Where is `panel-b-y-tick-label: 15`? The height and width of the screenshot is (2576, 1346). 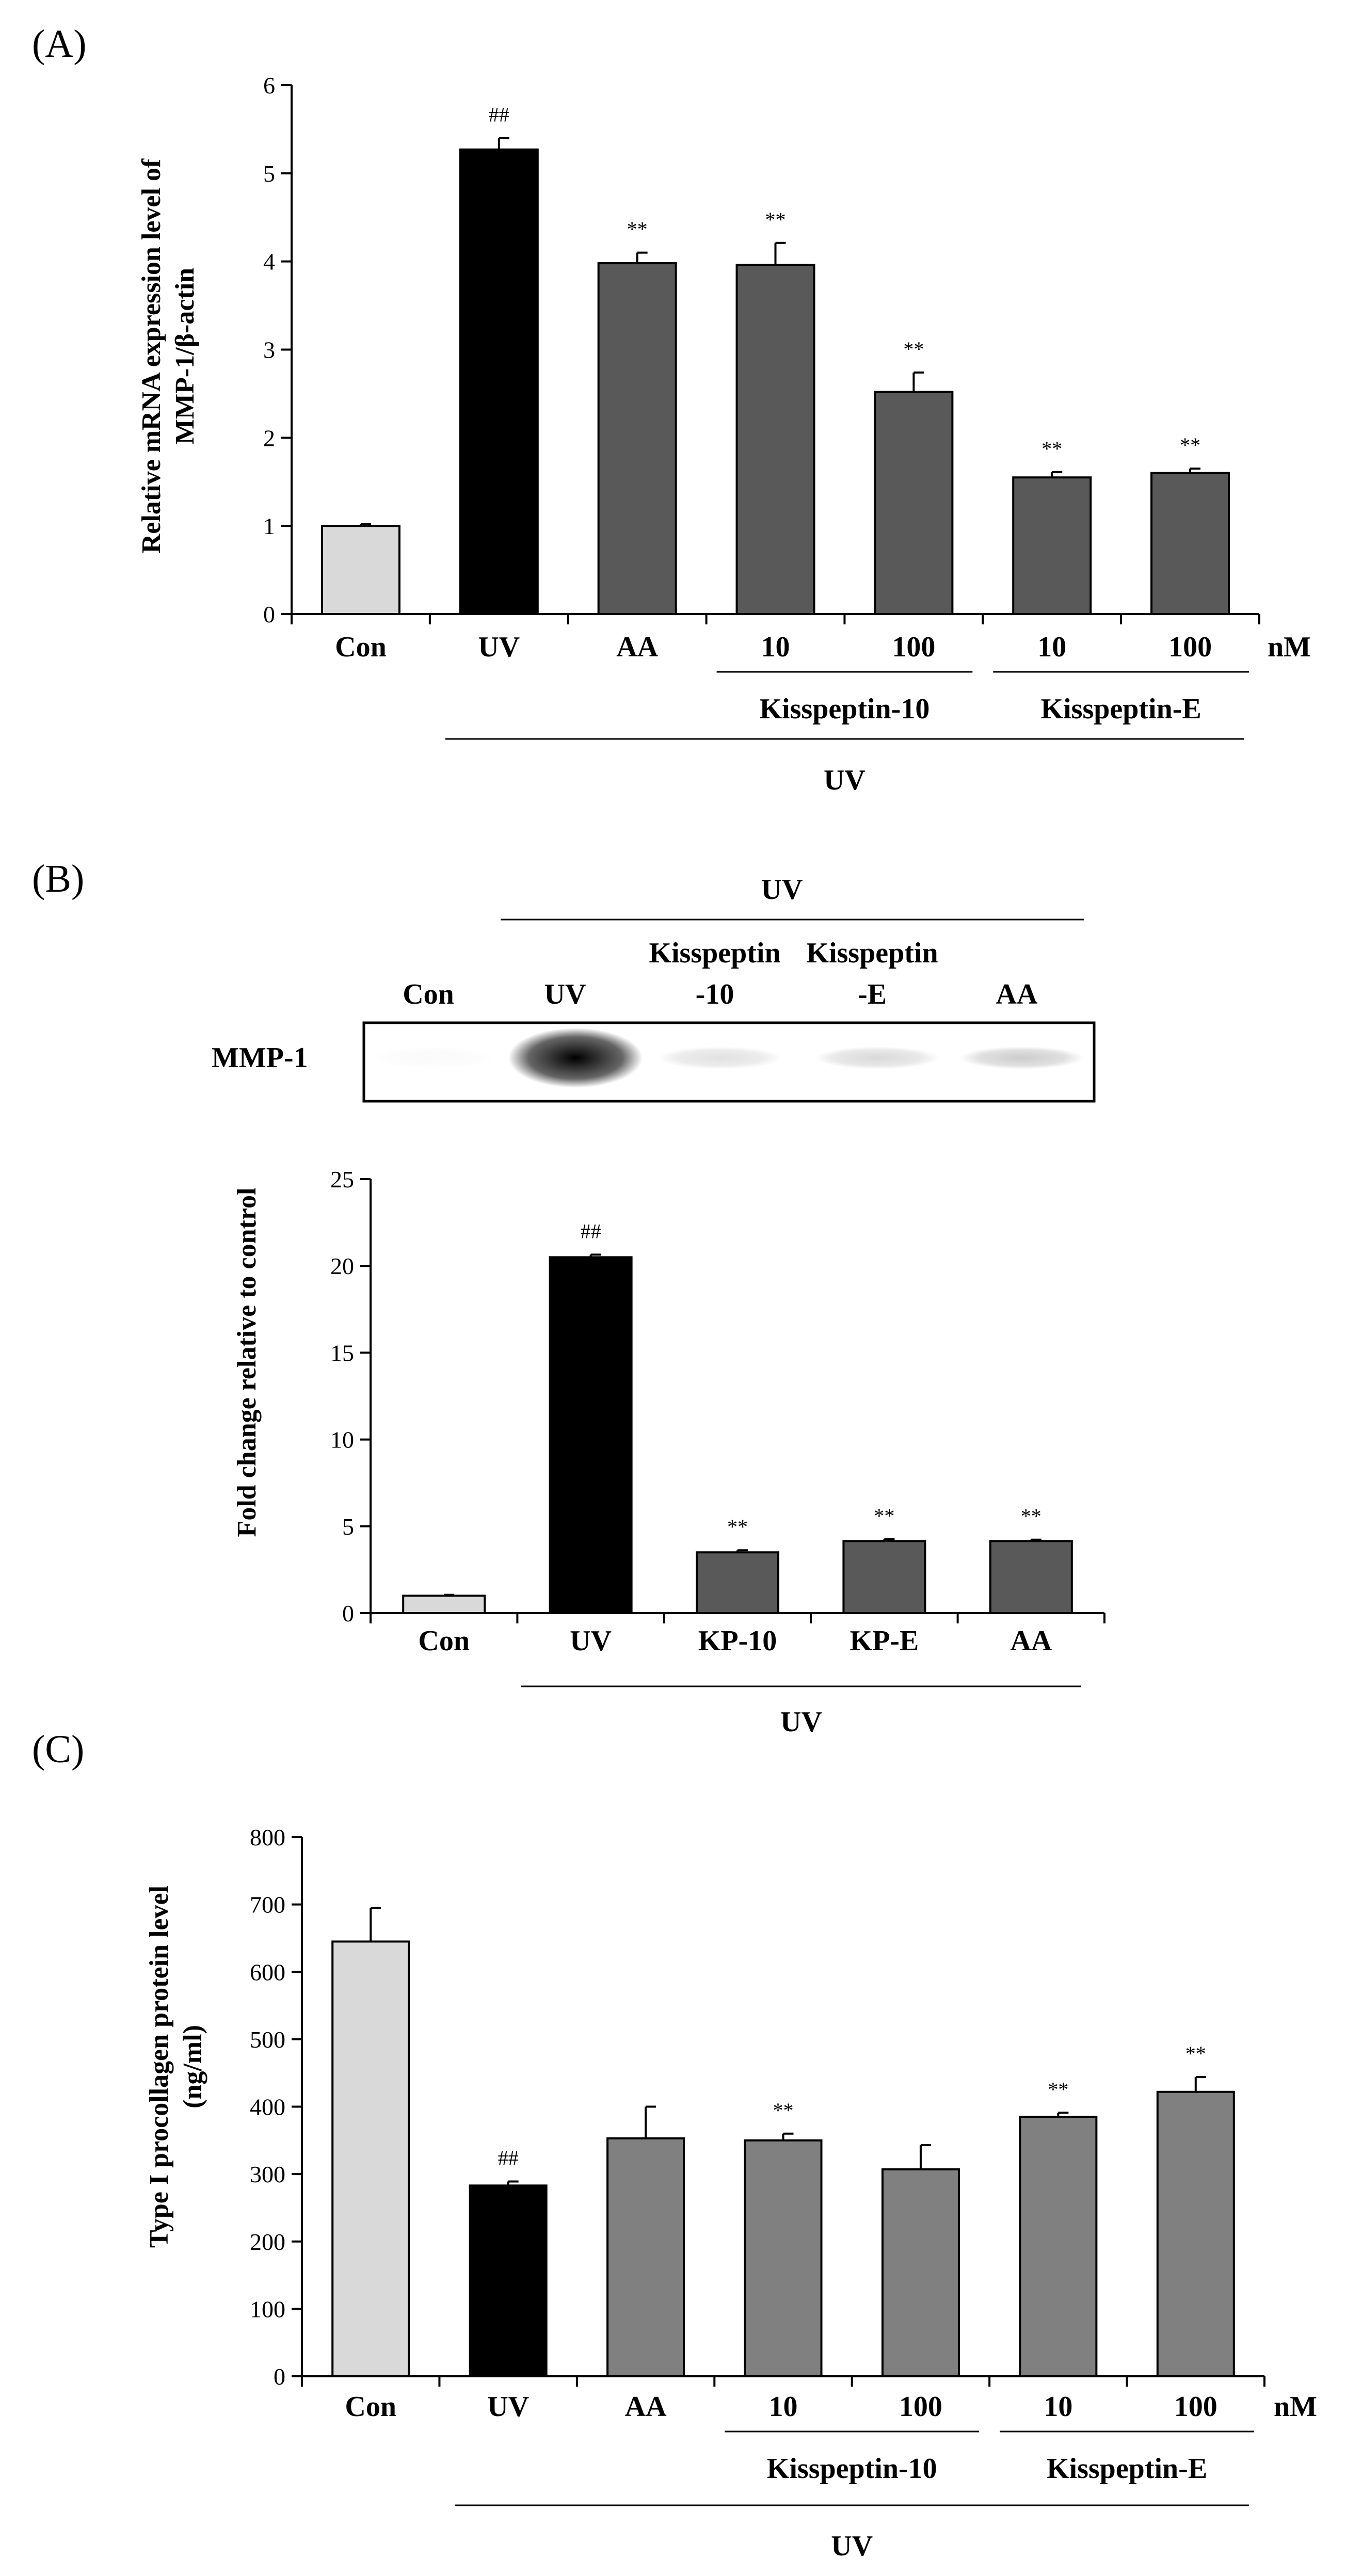
panel-b-y-tick-label: 15 is located at coordinates (342, 1353).